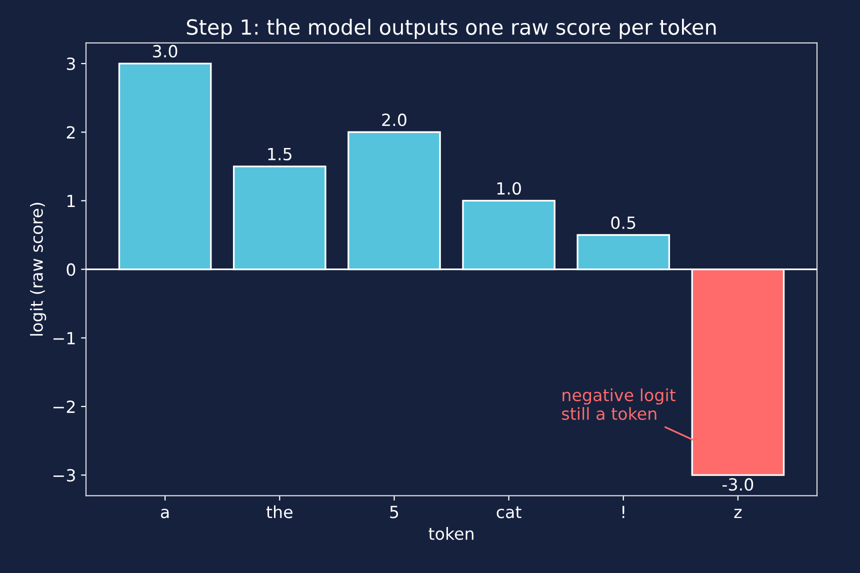 Image resolution: width=860 pixels, height=573 pixels. I want to click on data-label: 0.5, so click(623, 223).